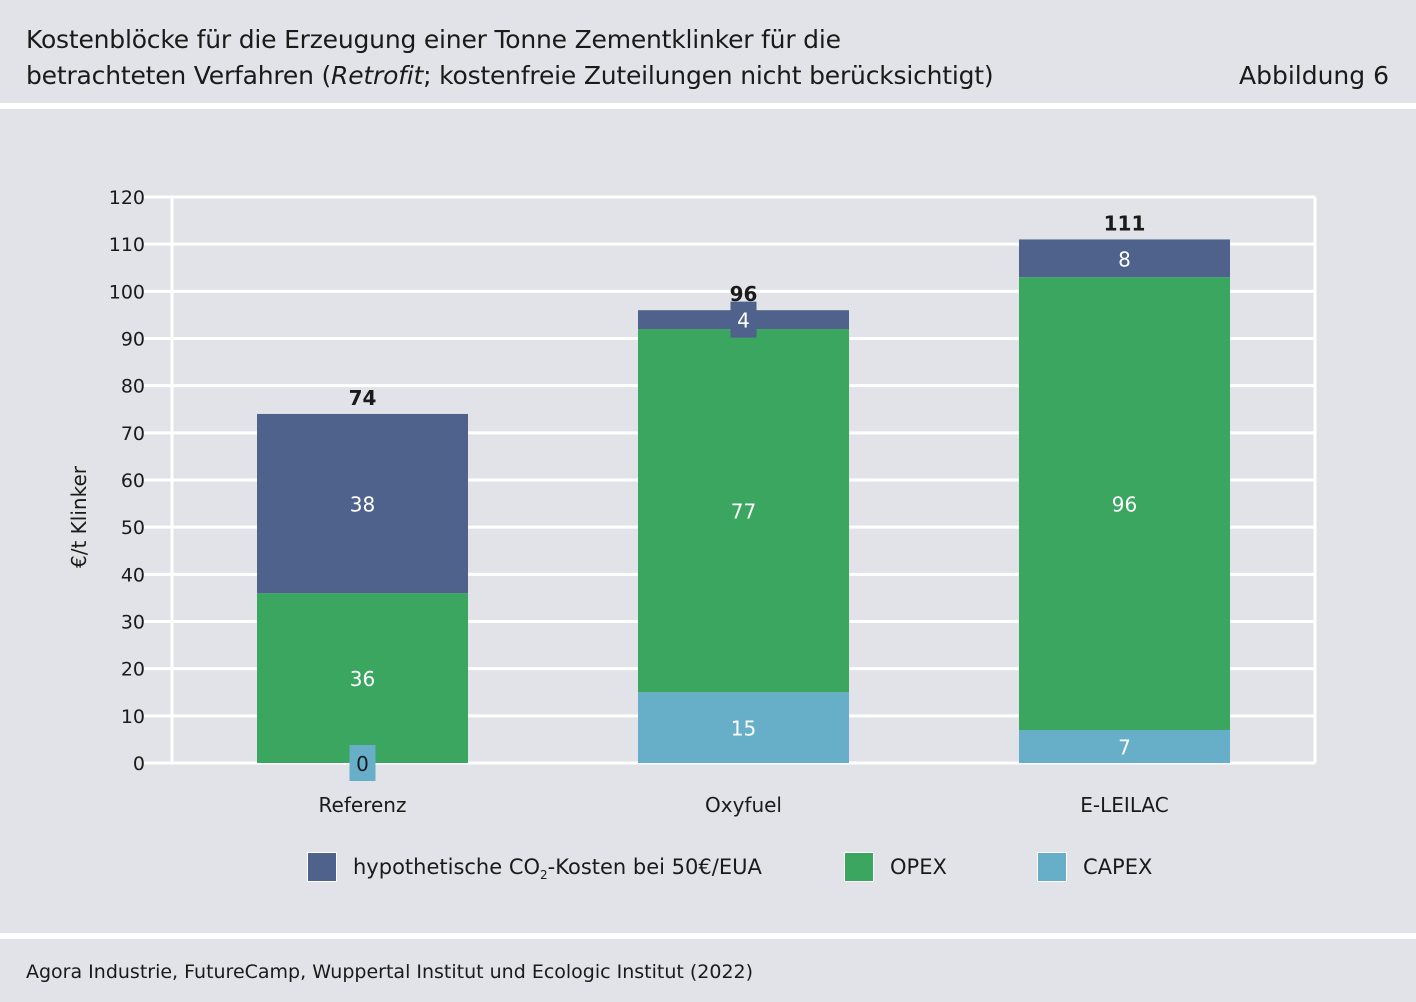  I want to click on legend-label-co2: hypothetische CO2-Kosten bei 50€/EUA, so click(557, 868).